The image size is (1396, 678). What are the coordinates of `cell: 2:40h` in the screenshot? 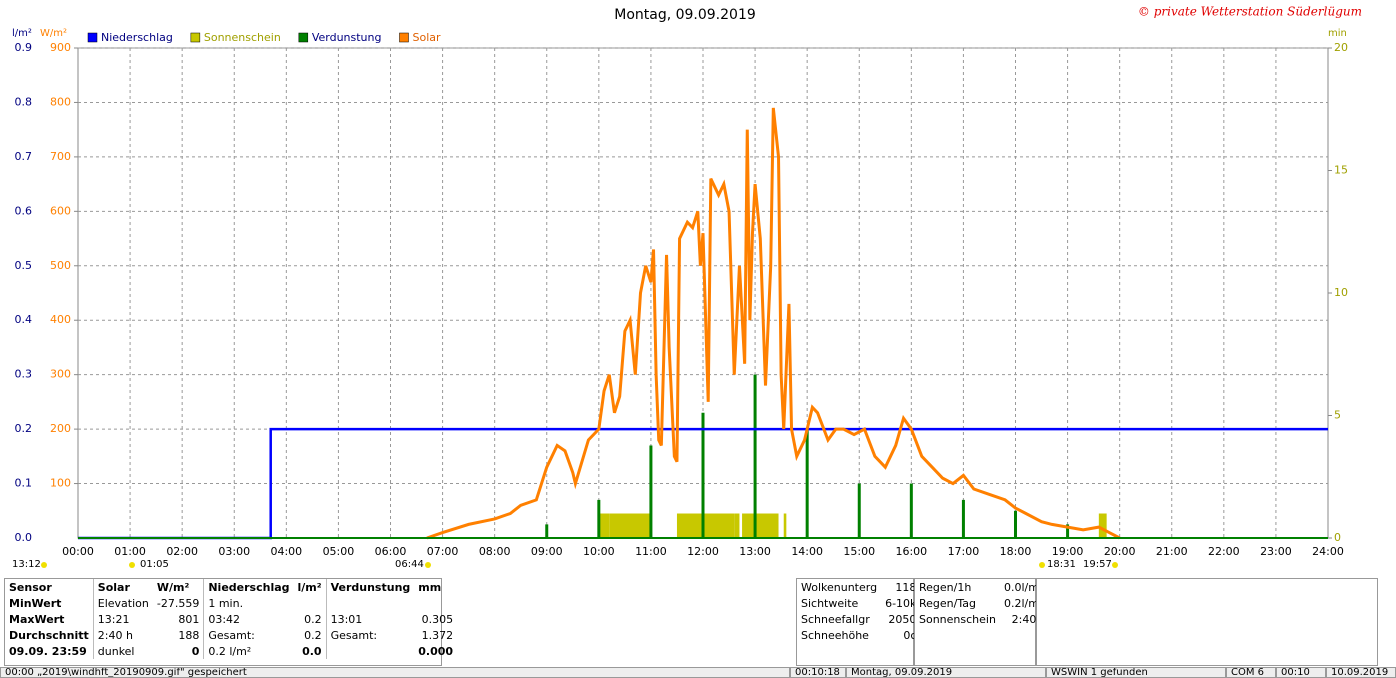 It's located at (1027, 619).